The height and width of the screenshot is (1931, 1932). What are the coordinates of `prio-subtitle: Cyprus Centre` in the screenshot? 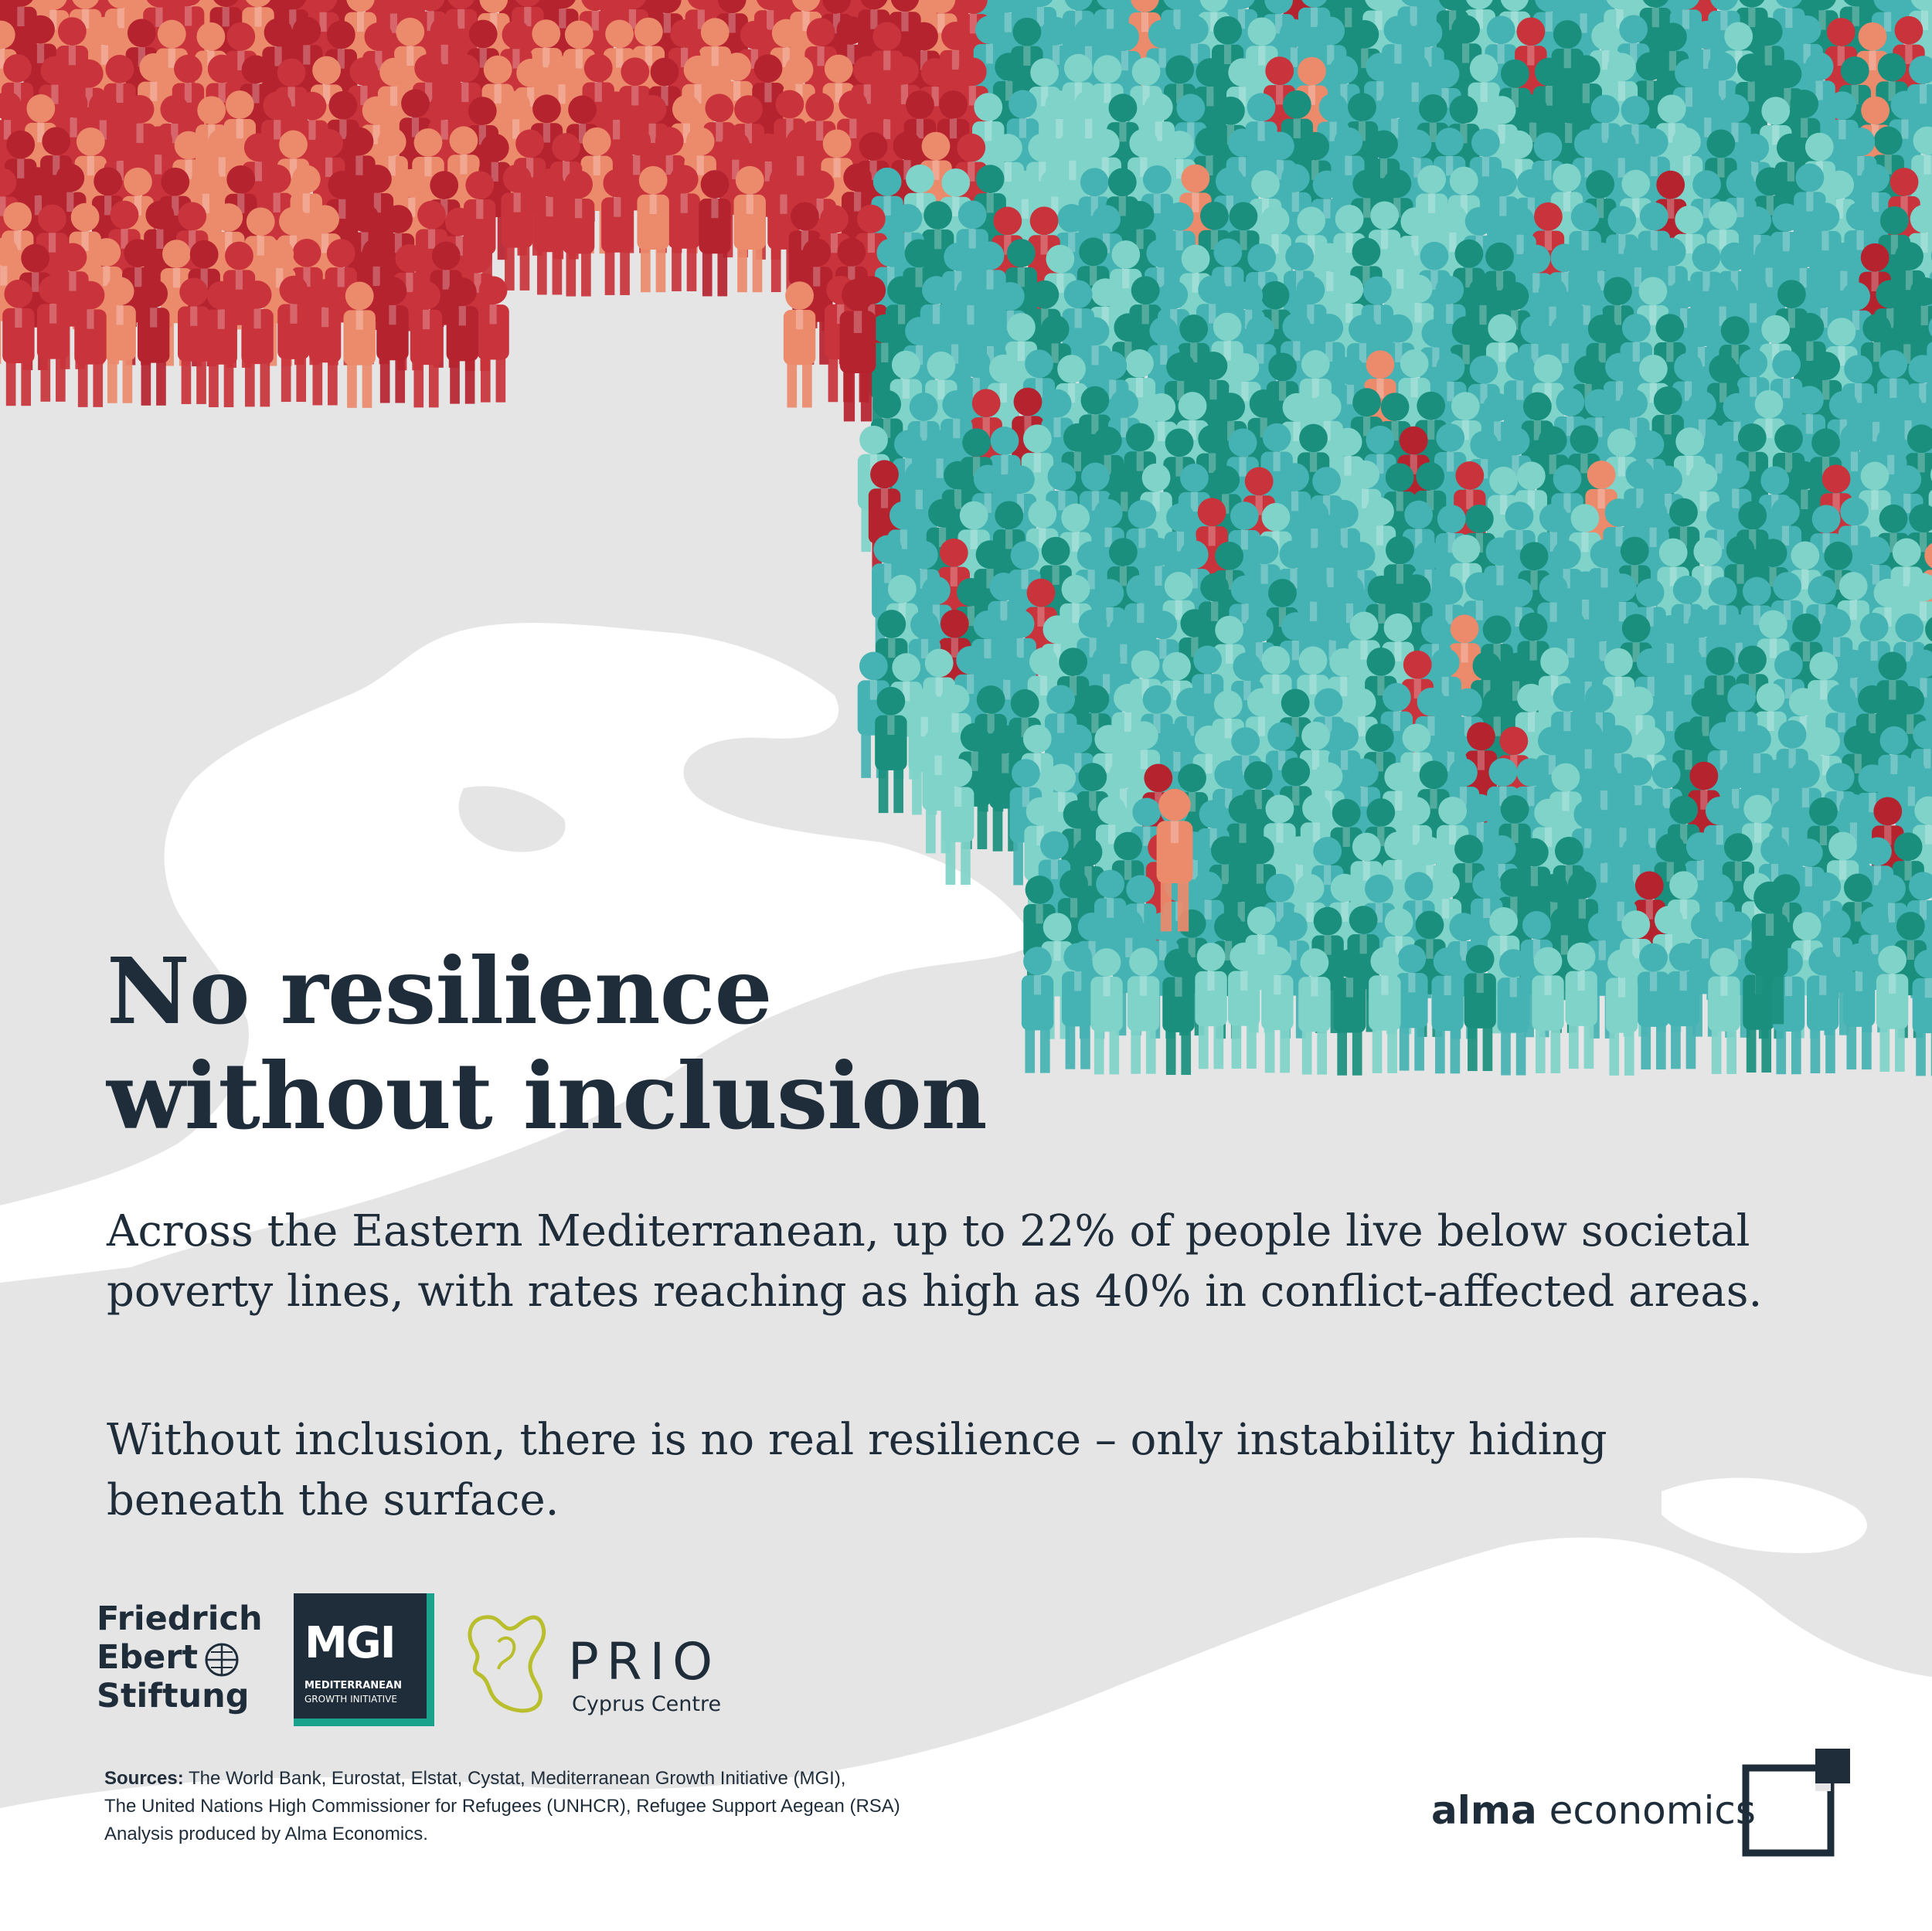 It's located at (647, 1704).